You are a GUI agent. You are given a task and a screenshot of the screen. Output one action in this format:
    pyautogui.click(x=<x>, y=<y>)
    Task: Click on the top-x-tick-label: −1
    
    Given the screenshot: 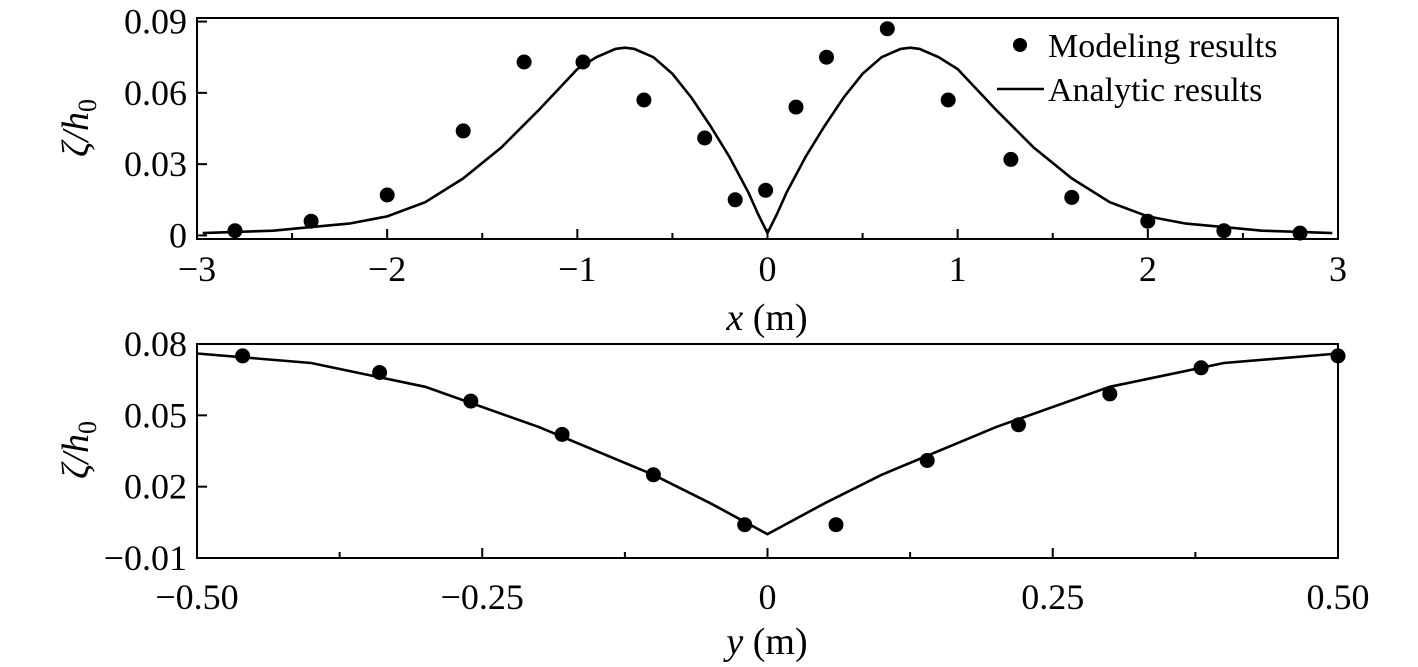 What is the action you would take?
    pyautogui.click(x=577, y=269)
    